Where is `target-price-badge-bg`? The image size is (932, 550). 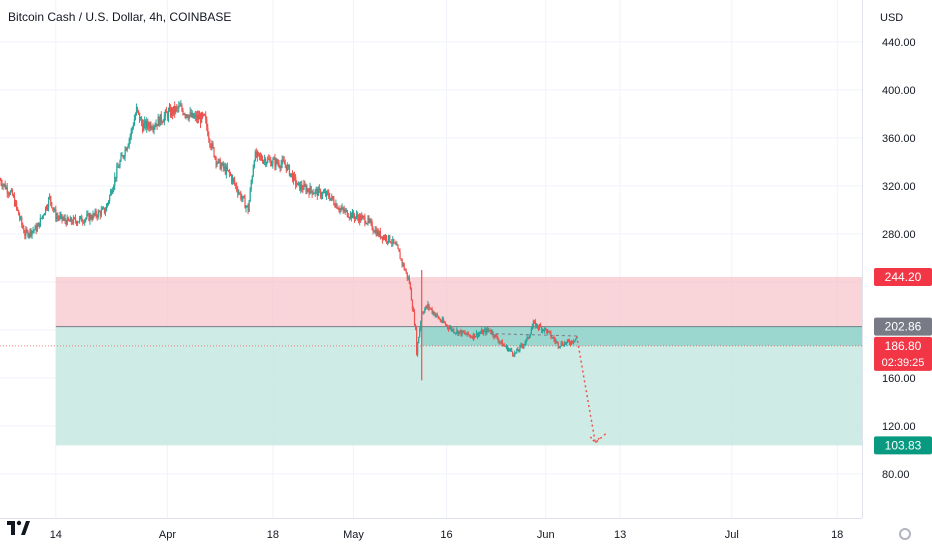
target-price-badge-bg is located at coordinates (903, 445).